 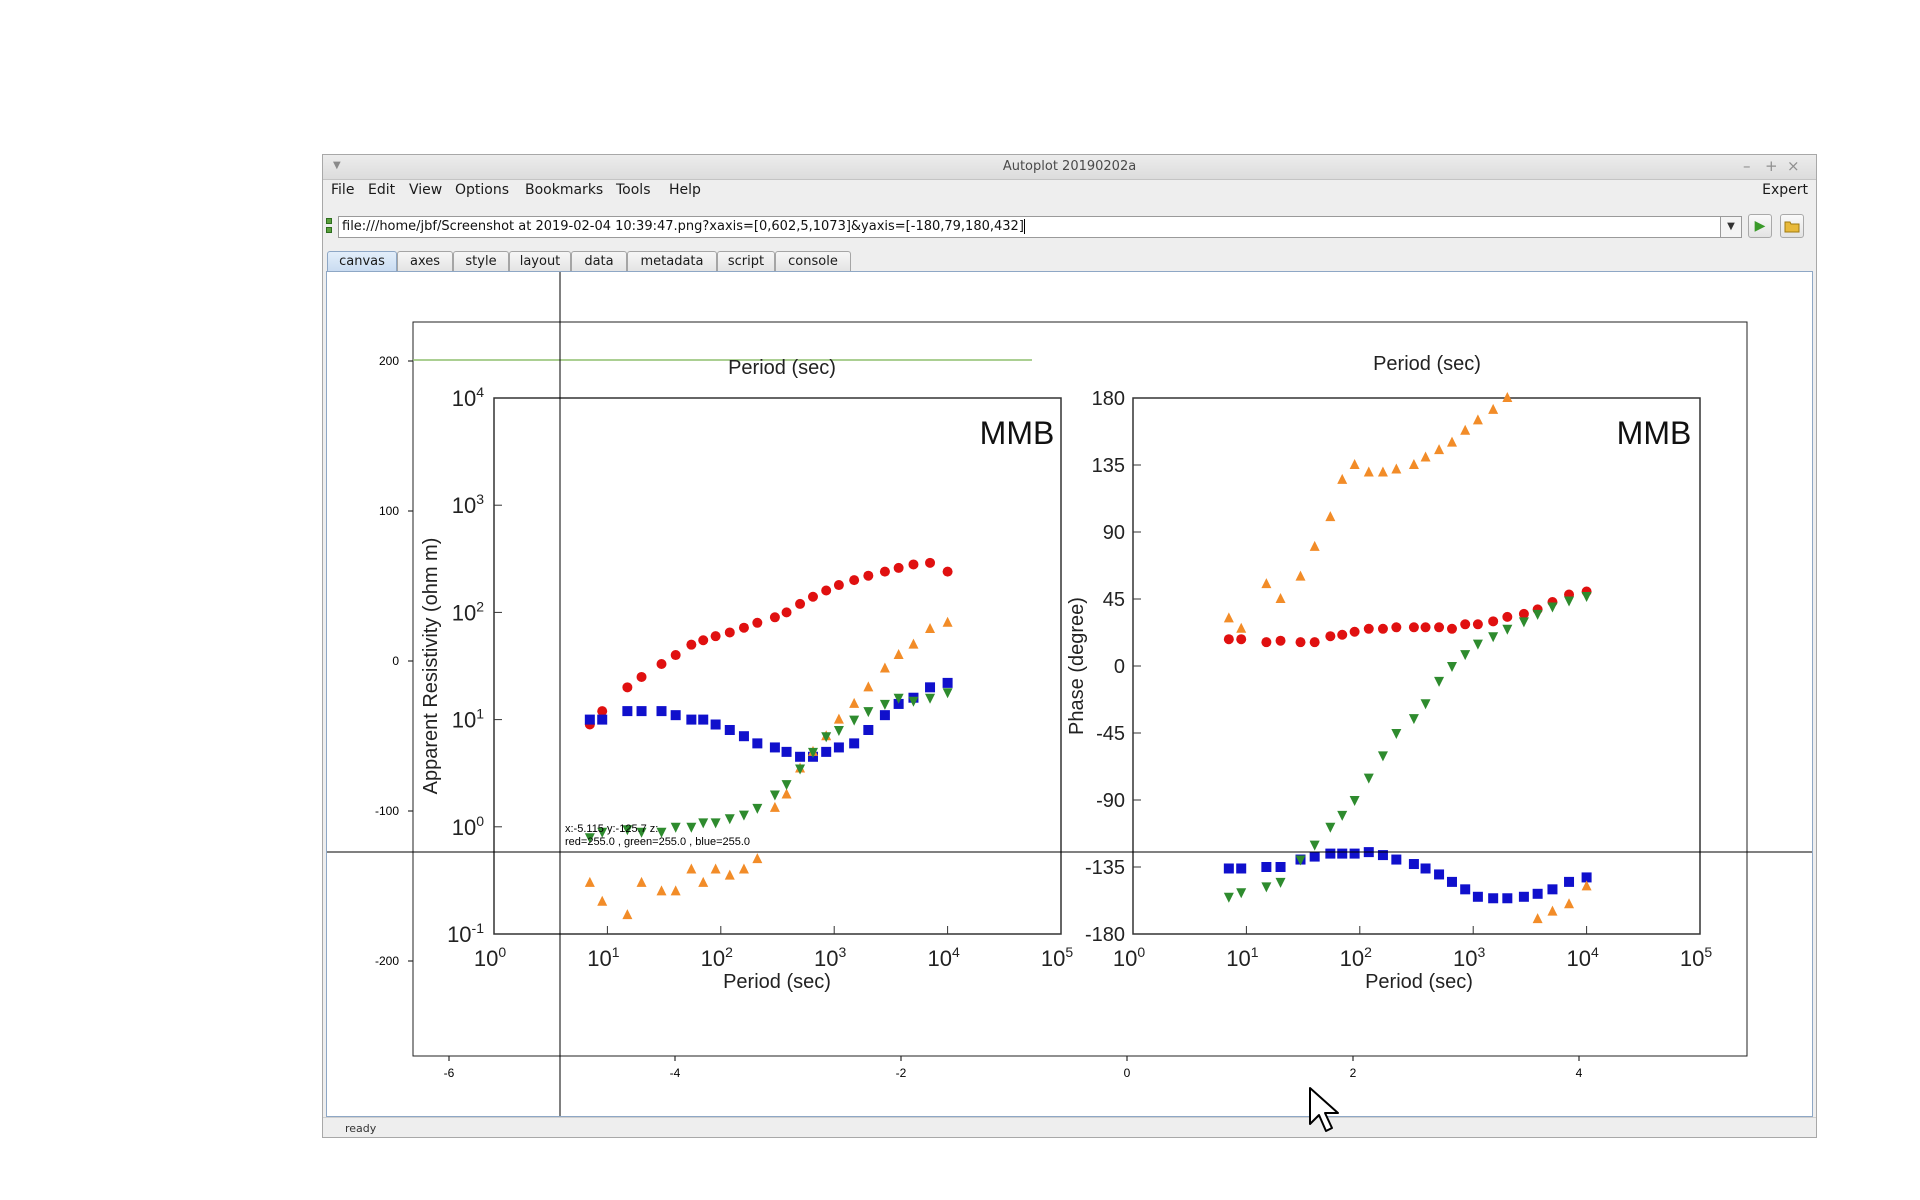 I want to click on tab-axes: axes, so click(x=425, y=261).